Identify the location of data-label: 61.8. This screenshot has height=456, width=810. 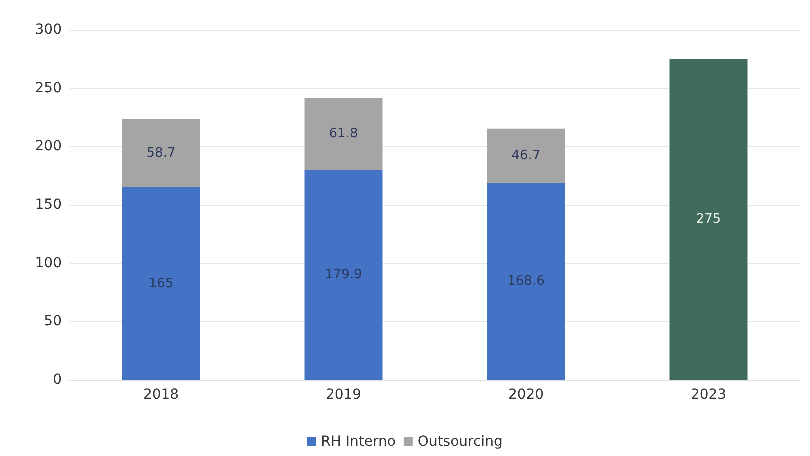
(343, 134).